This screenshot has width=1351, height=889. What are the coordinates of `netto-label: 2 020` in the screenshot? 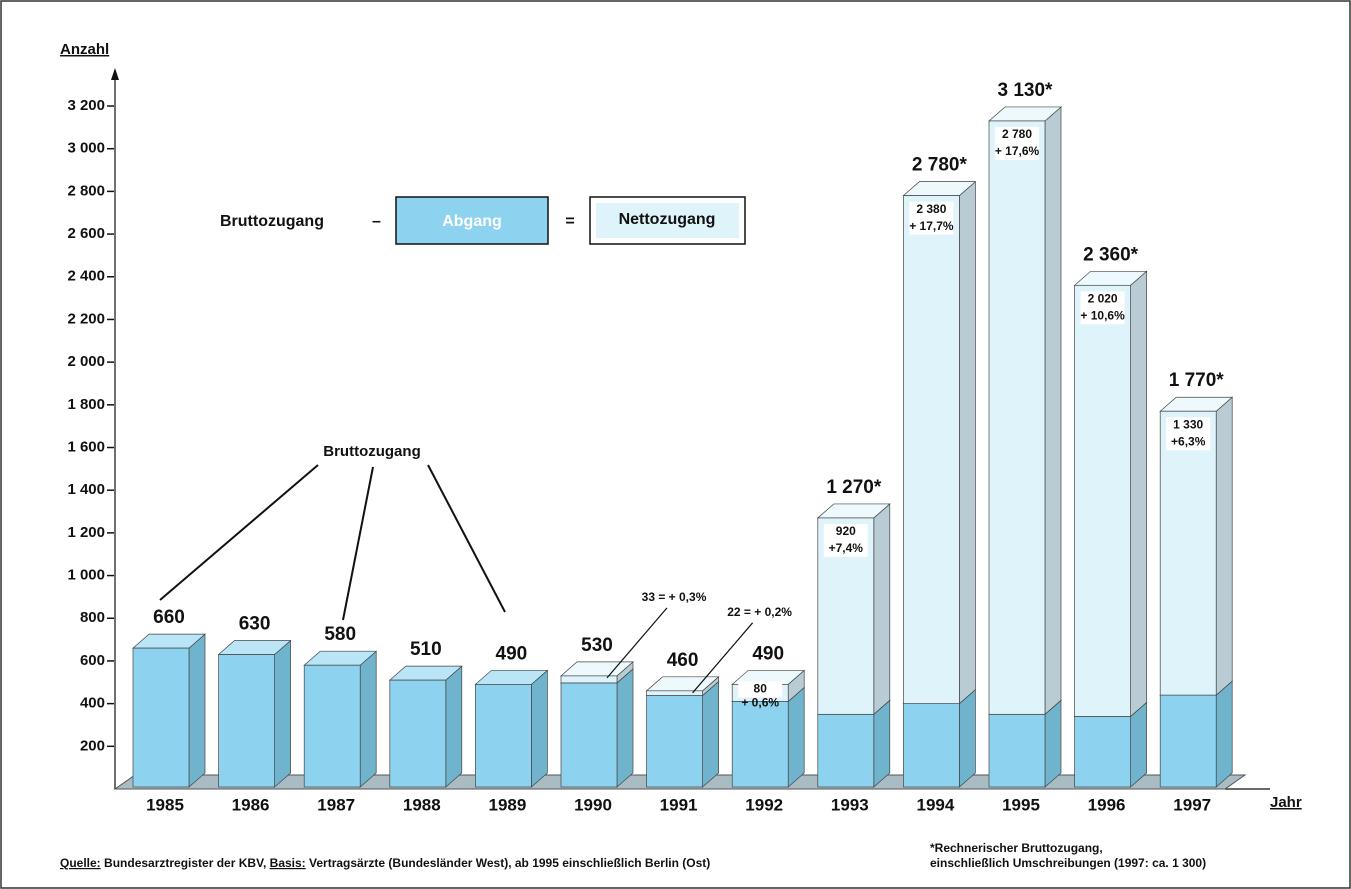 It's located at (1103, 298).